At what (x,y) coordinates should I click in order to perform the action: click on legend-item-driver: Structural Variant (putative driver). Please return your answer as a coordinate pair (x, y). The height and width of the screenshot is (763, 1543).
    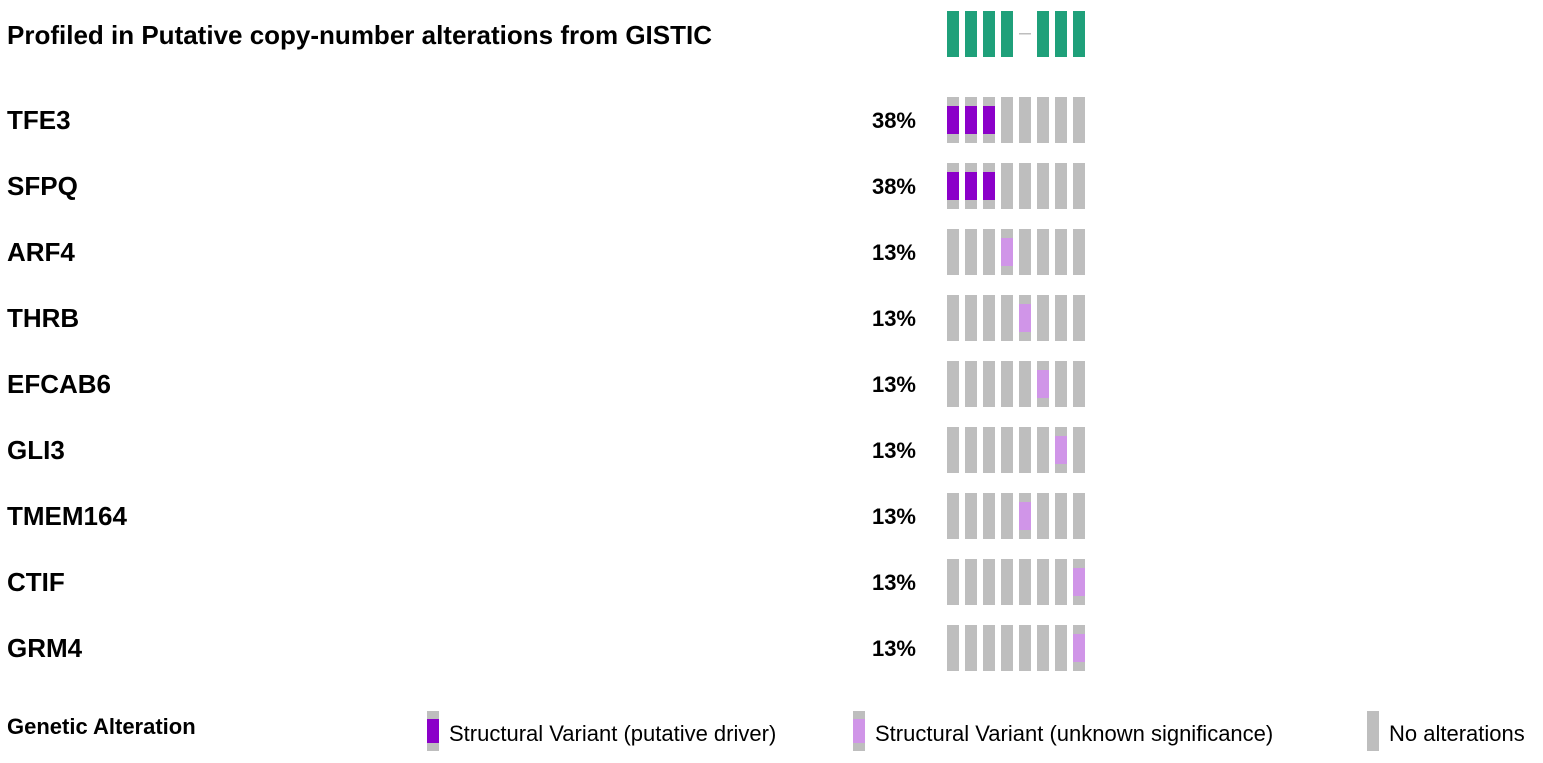
    Looking at the image, I should click on (601, 731).